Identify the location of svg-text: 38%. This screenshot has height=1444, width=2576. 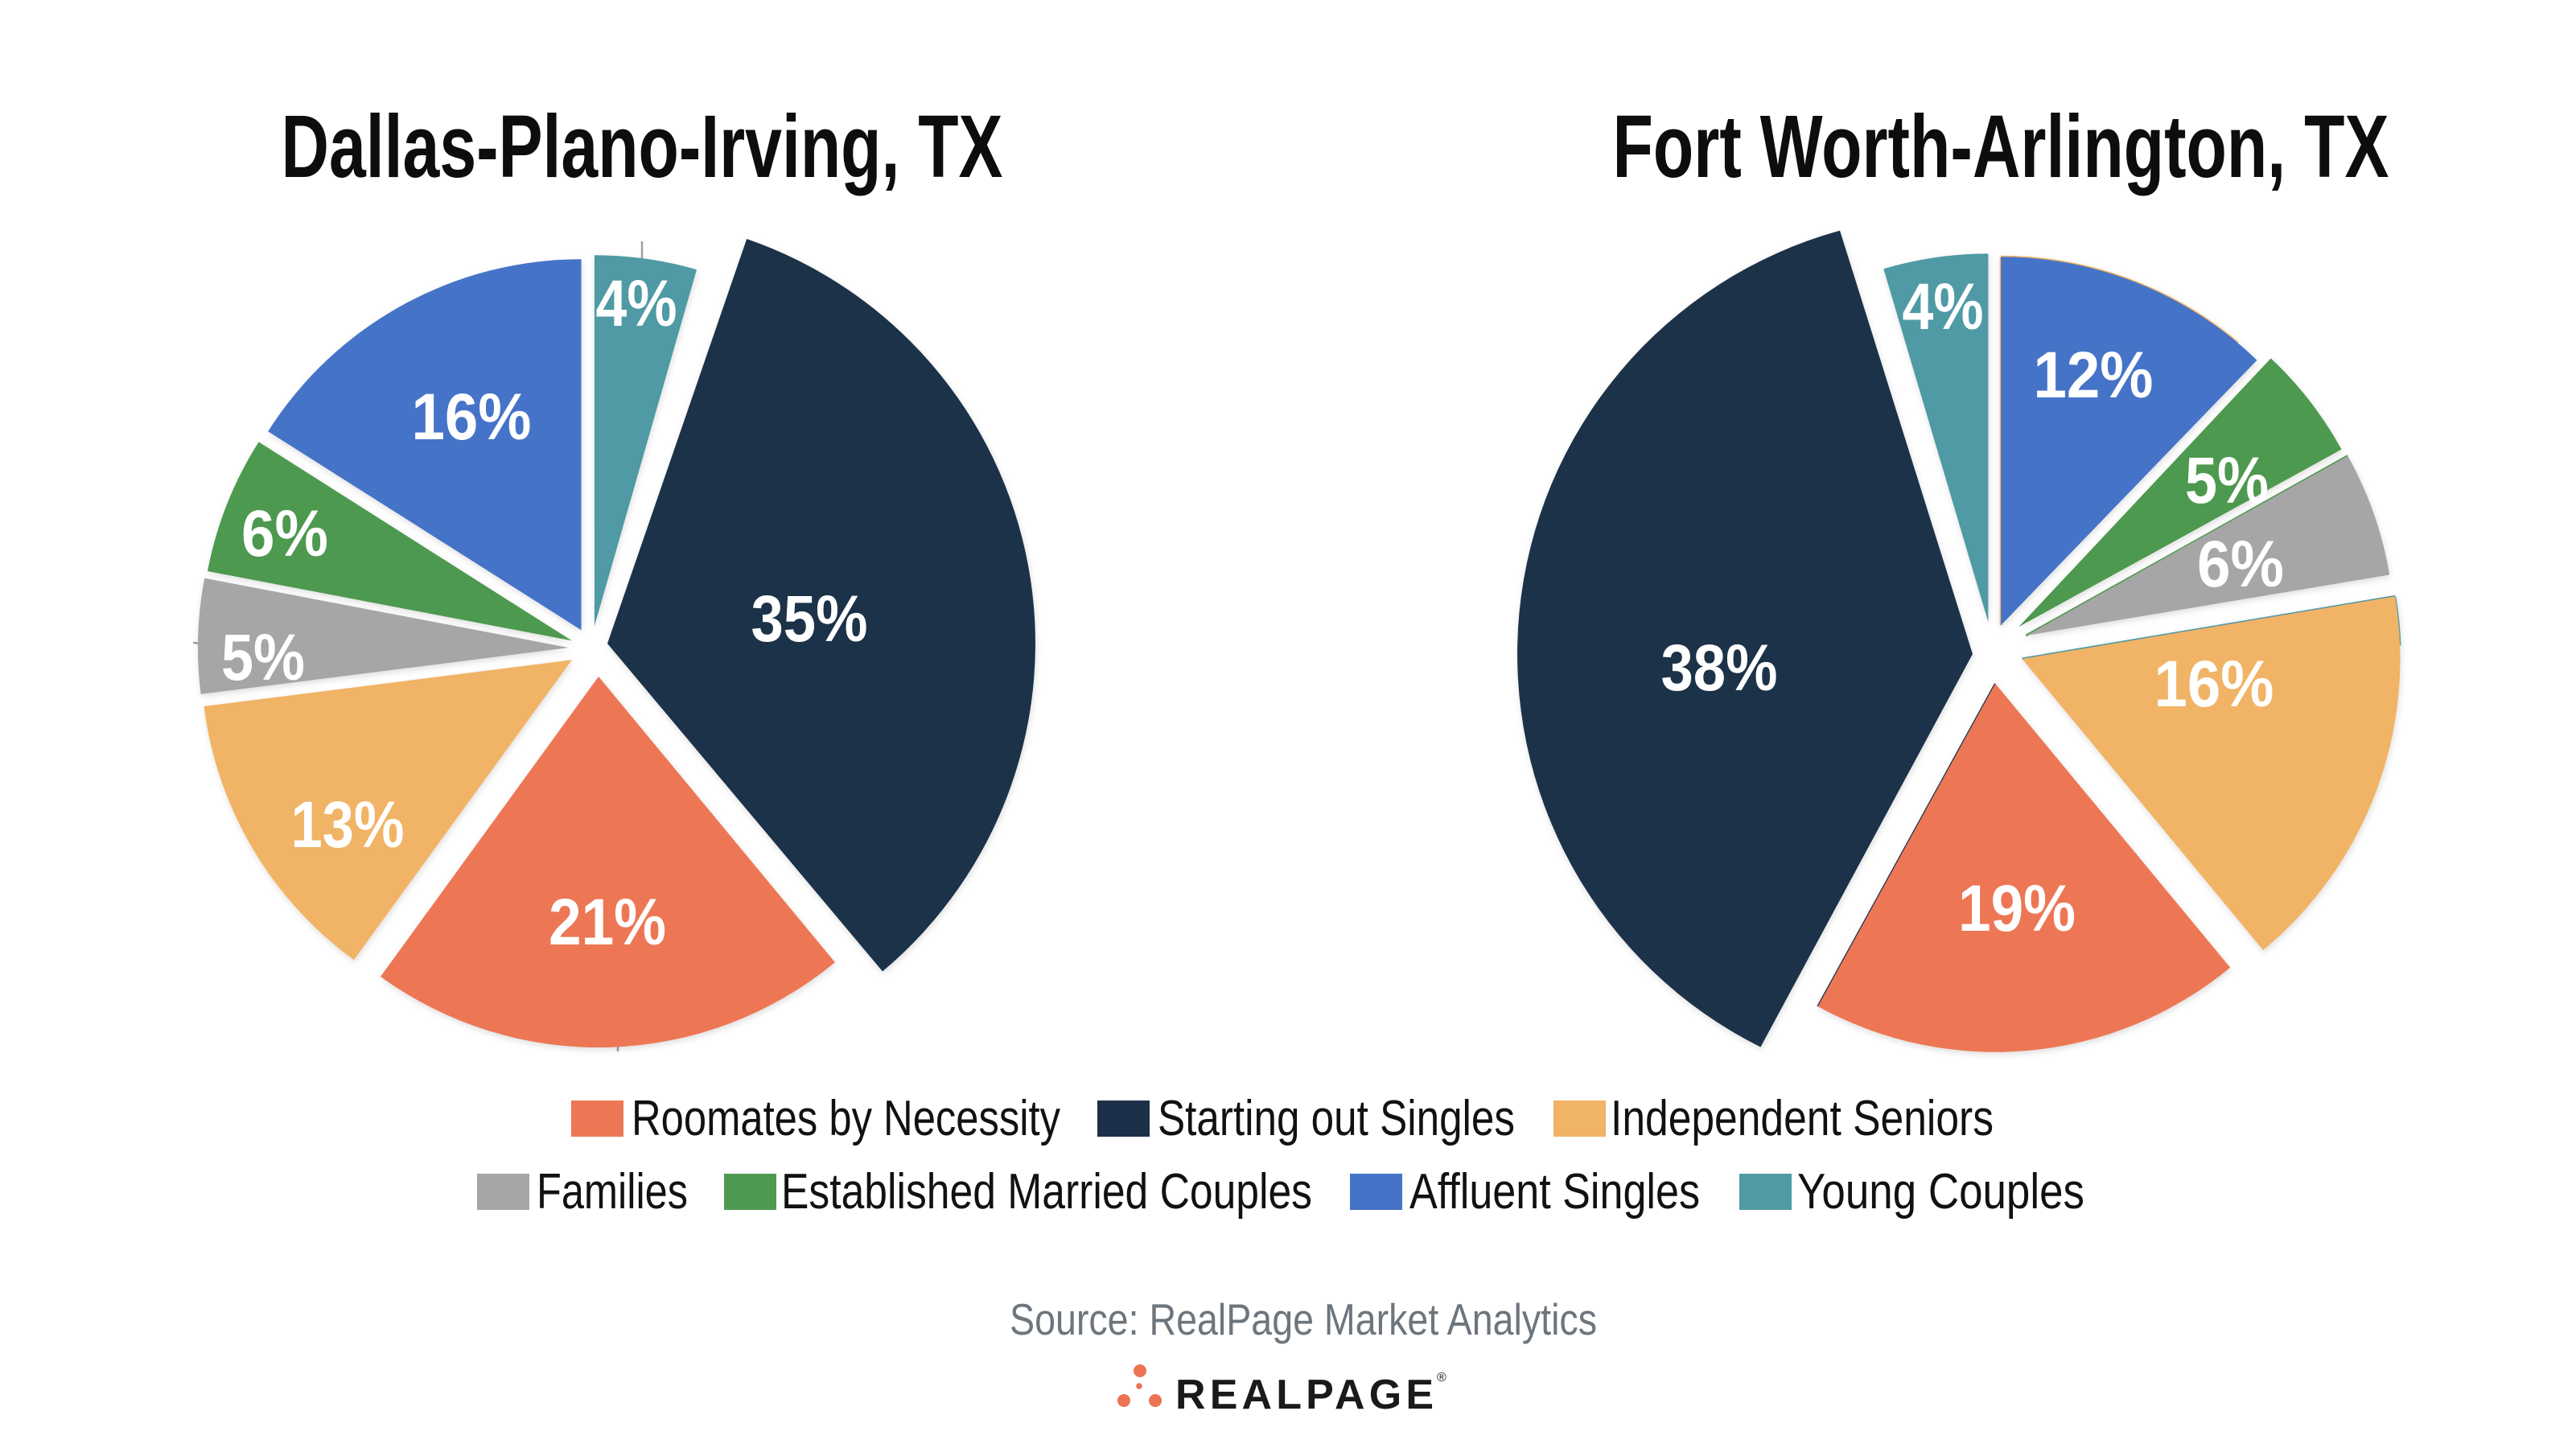
(1719, 668).